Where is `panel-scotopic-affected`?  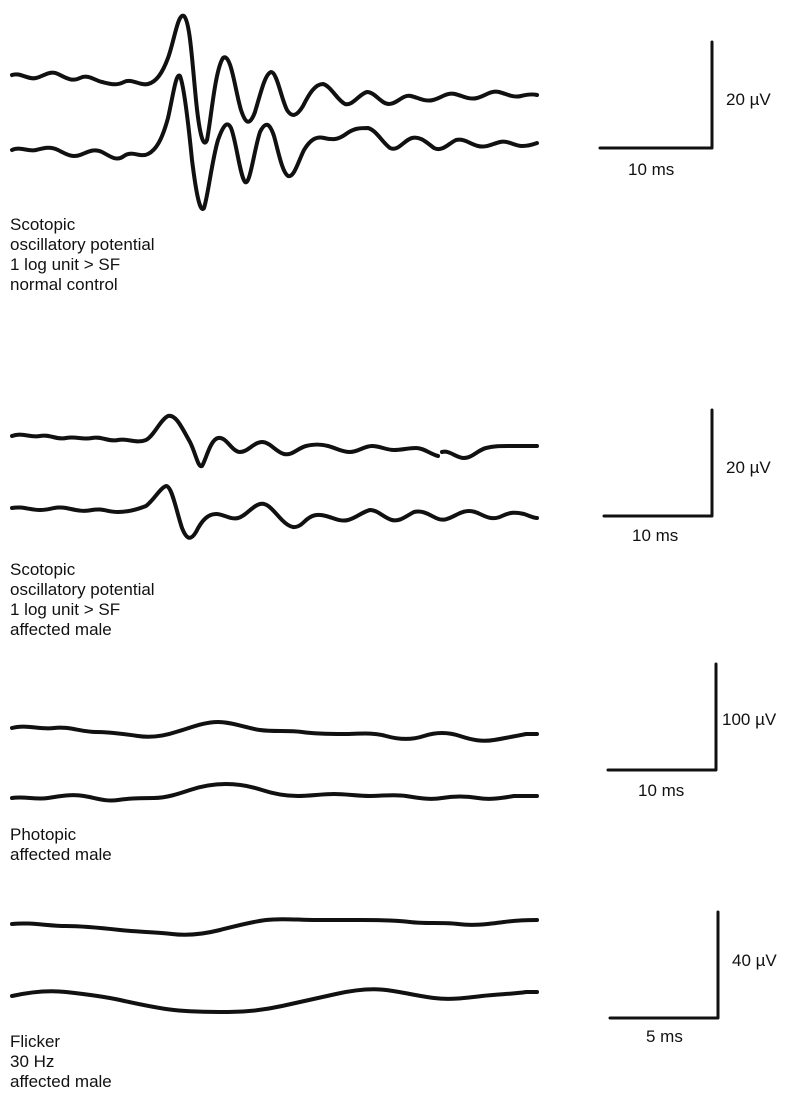
panel-scotopic-affected is located at coordinates (362, 474).